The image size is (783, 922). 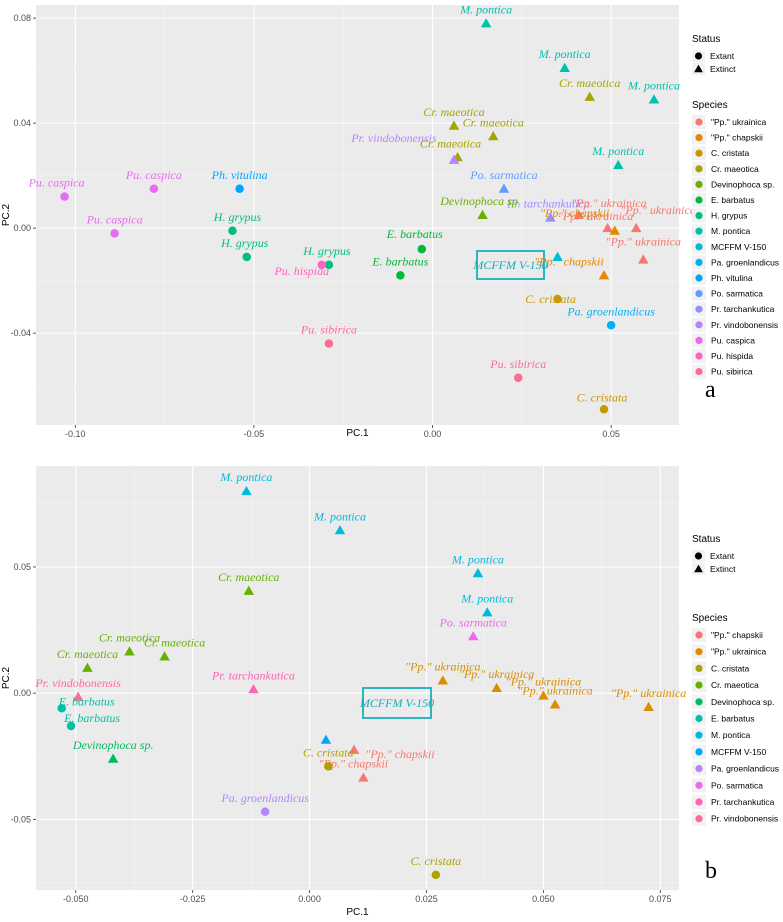 What do you see at coordinates (710, 105) in the screenshot?
I see `legend-species-title: Species` at bounding box center [710, 105].